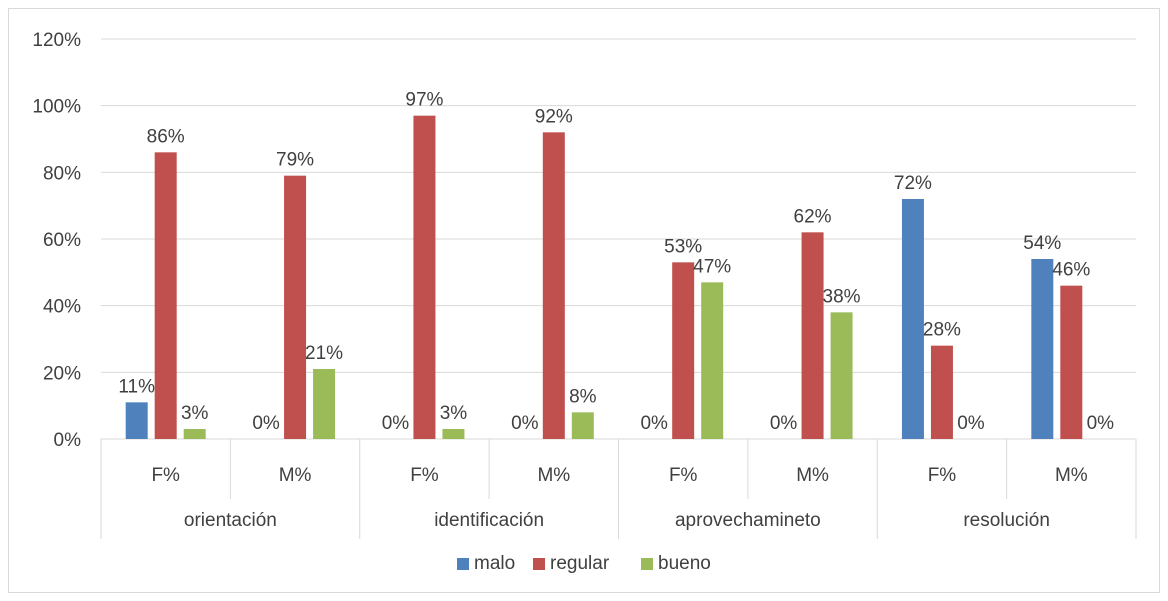 This screenshot has height=601, width=1168. What do you see at coordinates (580, 563) in the screenshot?
I see `legend-label: regular` at bounding box center [580, 563].